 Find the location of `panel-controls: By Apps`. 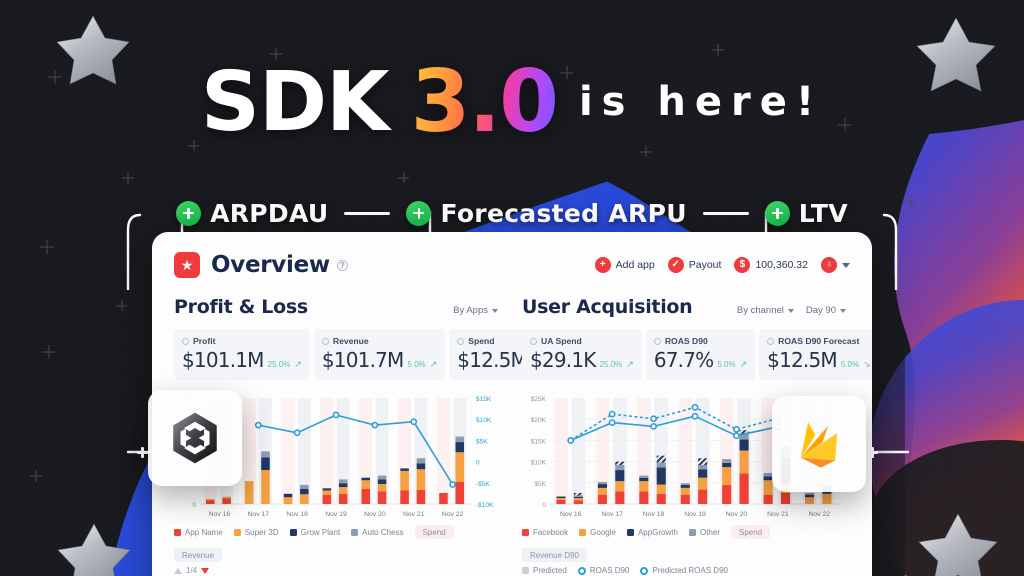

panel-controls: By Apps is located at coordinates (475, 310).